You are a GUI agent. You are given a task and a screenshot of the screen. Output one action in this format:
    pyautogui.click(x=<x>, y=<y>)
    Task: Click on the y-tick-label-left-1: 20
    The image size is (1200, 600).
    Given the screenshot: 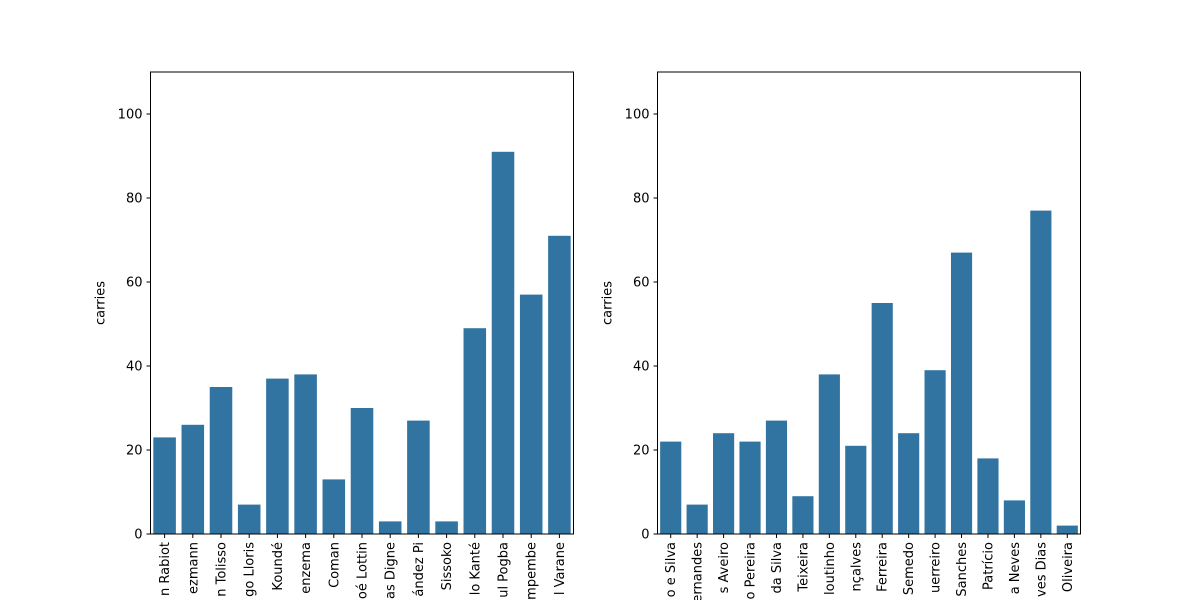 What is the action you would take?
    pyautogui.click(x=134, y=451)
    